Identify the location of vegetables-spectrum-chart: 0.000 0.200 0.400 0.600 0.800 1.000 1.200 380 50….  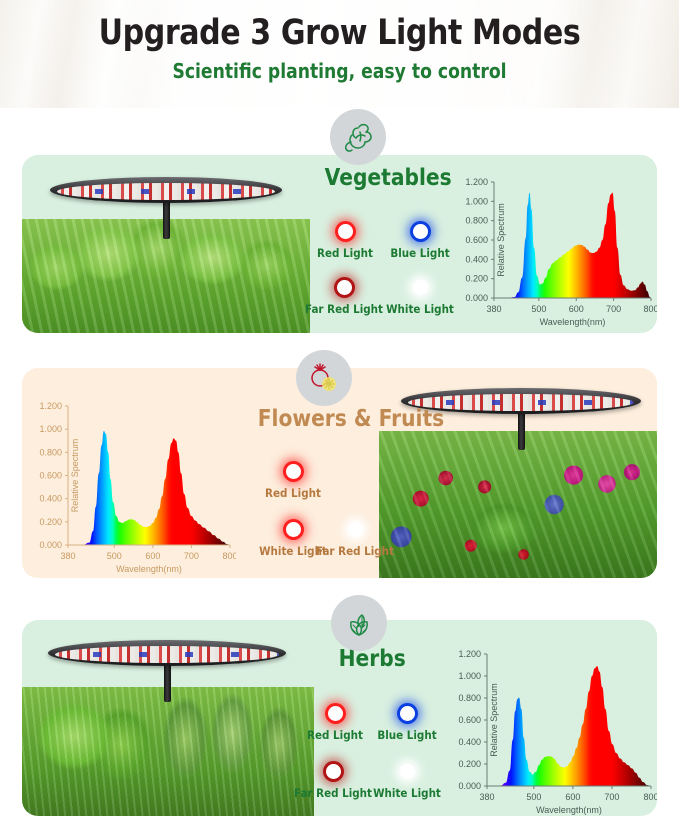
(553, 252).